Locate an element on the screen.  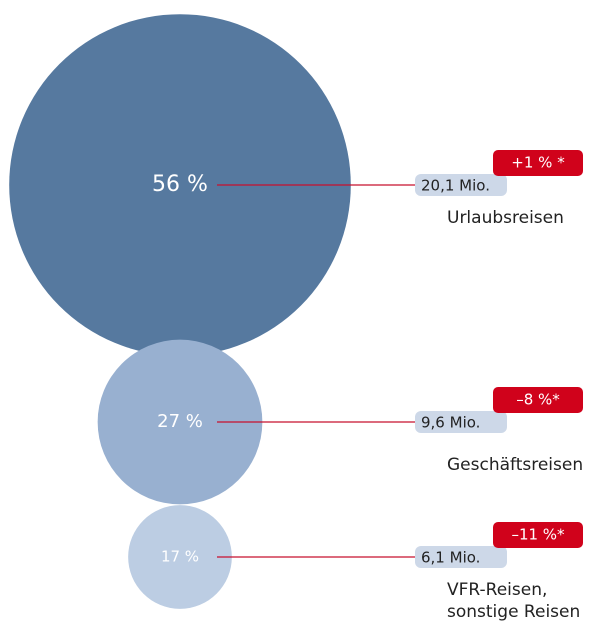
share-label: 17 % is located at coordinates (180, 557).